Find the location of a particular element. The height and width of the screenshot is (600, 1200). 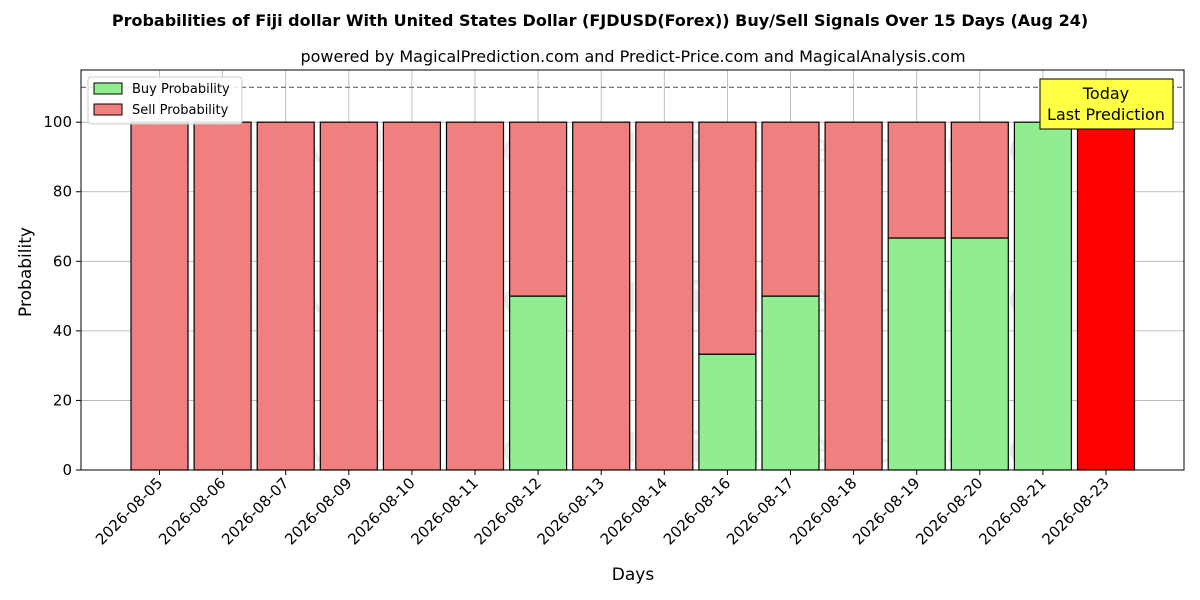

annotation-box is located at coordinates (1106, 104).